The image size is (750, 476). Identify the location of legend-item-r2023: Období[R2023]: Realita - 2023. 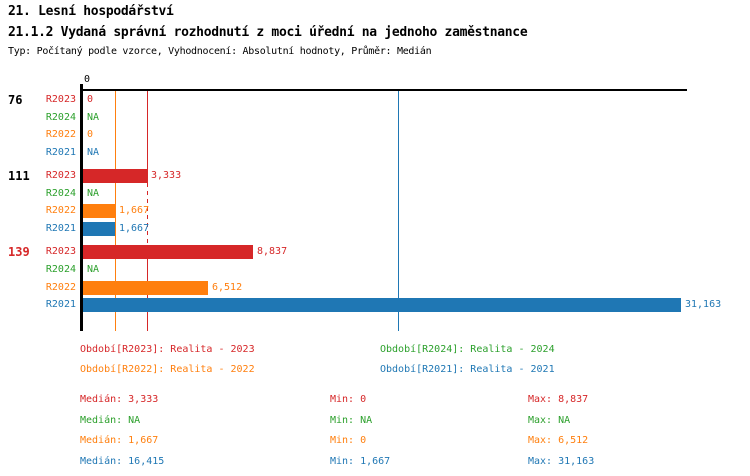
(167, 349).